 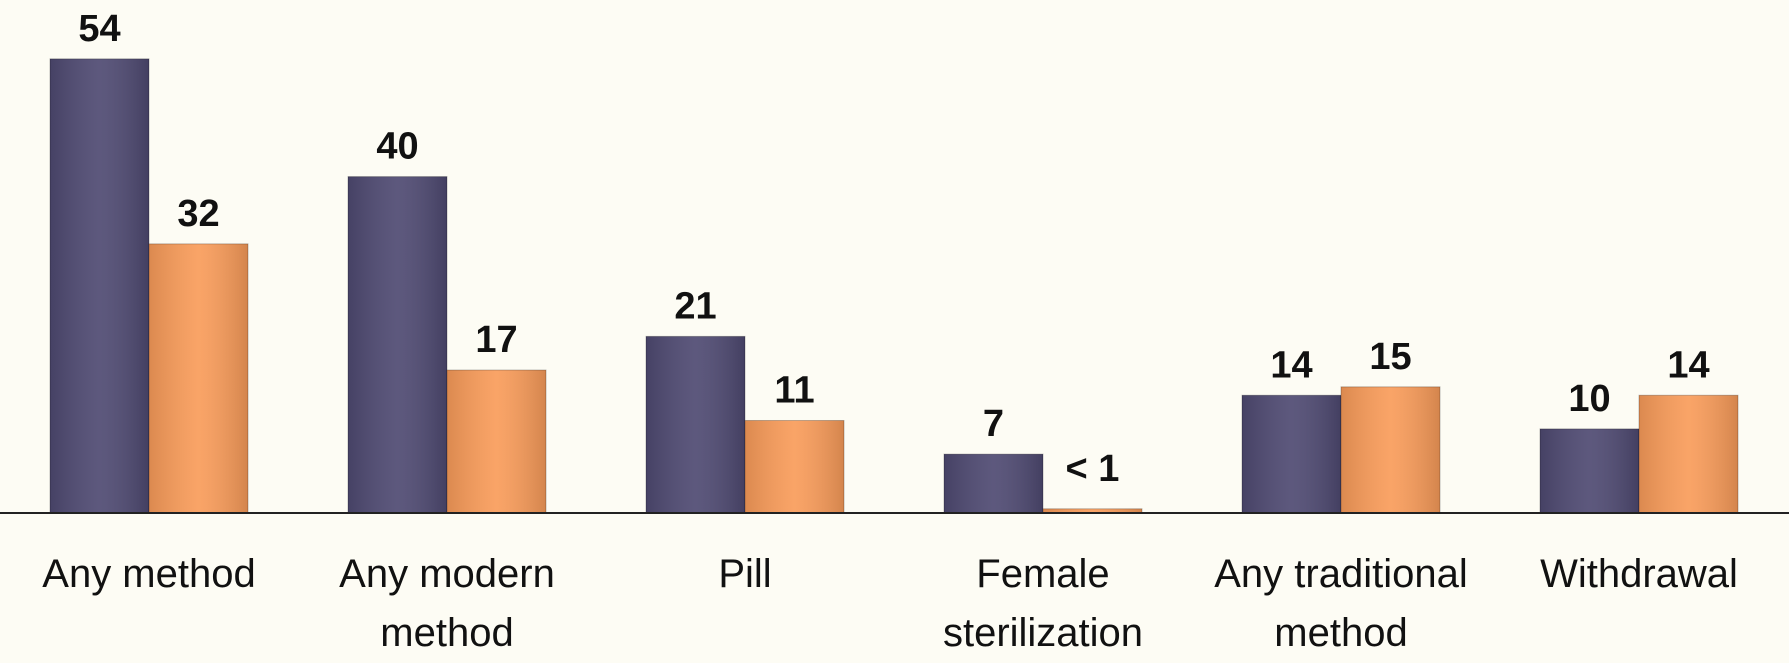 What do you see at coordinates (1341, 603) in the screenshot?
I see `x-tick-label: Any traditional method` at bounding box center [1341, 603].